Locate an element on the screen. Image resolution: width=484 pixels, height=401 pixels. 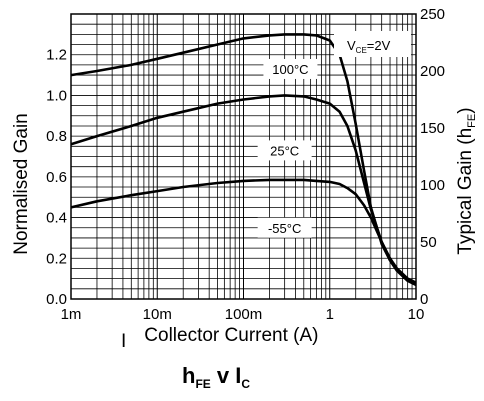
x-tick-label: 10 is located at coordinates (416, 314).